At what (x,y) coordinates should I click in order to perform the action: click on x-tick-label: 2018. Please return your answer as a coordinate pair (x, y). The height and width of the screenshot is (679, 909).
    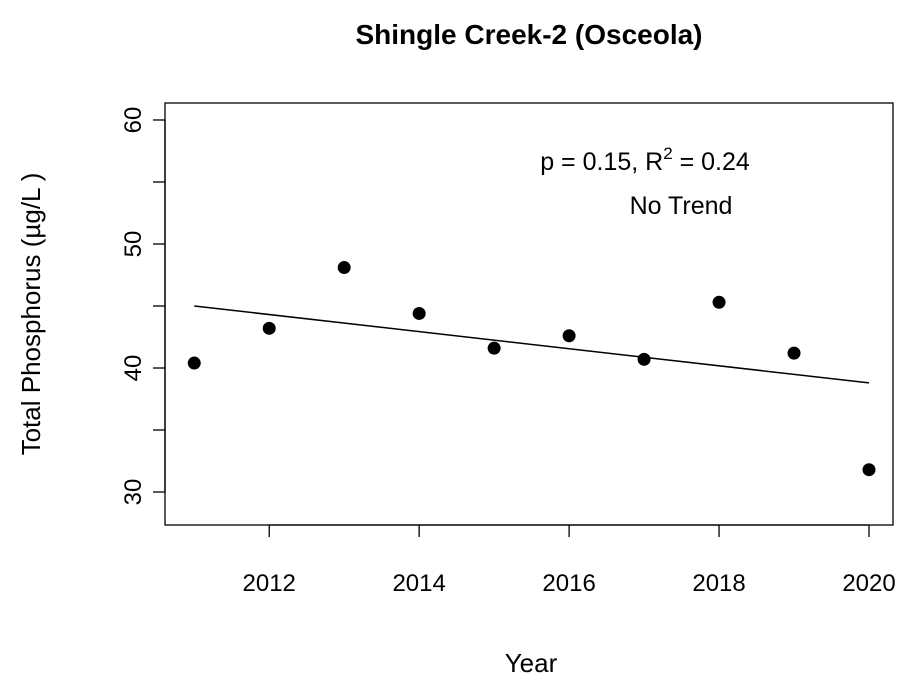
    Looking at the image, I should click on (718, 583).